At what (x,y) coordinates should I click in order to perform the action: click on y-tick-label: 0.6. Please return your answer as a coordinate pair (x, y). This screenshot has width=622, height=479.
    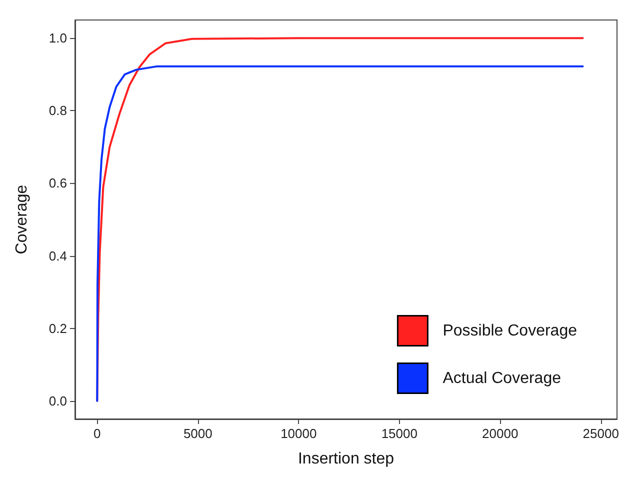
    Looking at the image, I should click on (57, 183).